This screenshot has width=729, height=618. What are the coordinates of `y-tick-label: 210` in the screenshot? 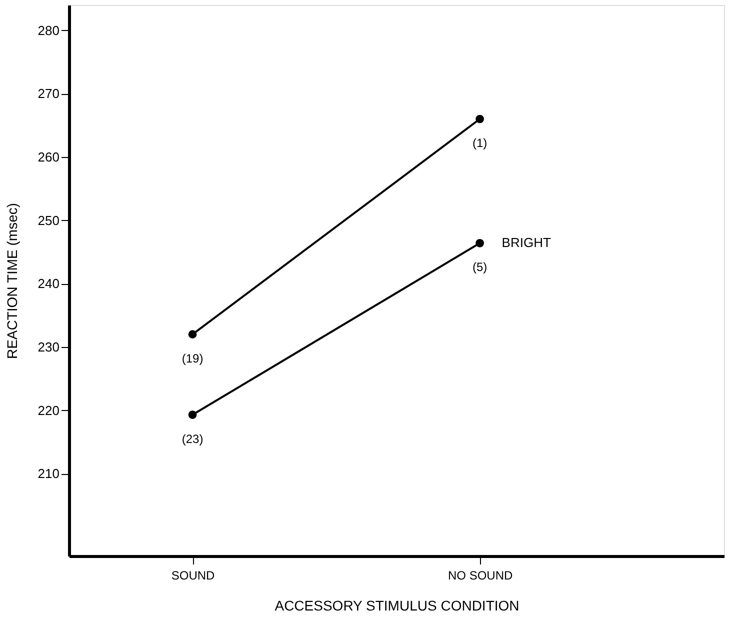 It's located at (49, 474).